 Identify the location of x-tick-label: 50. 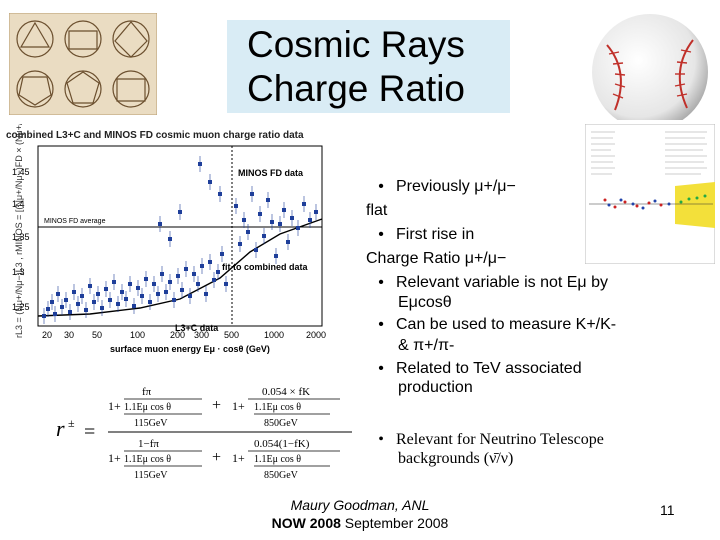
(97, 335).